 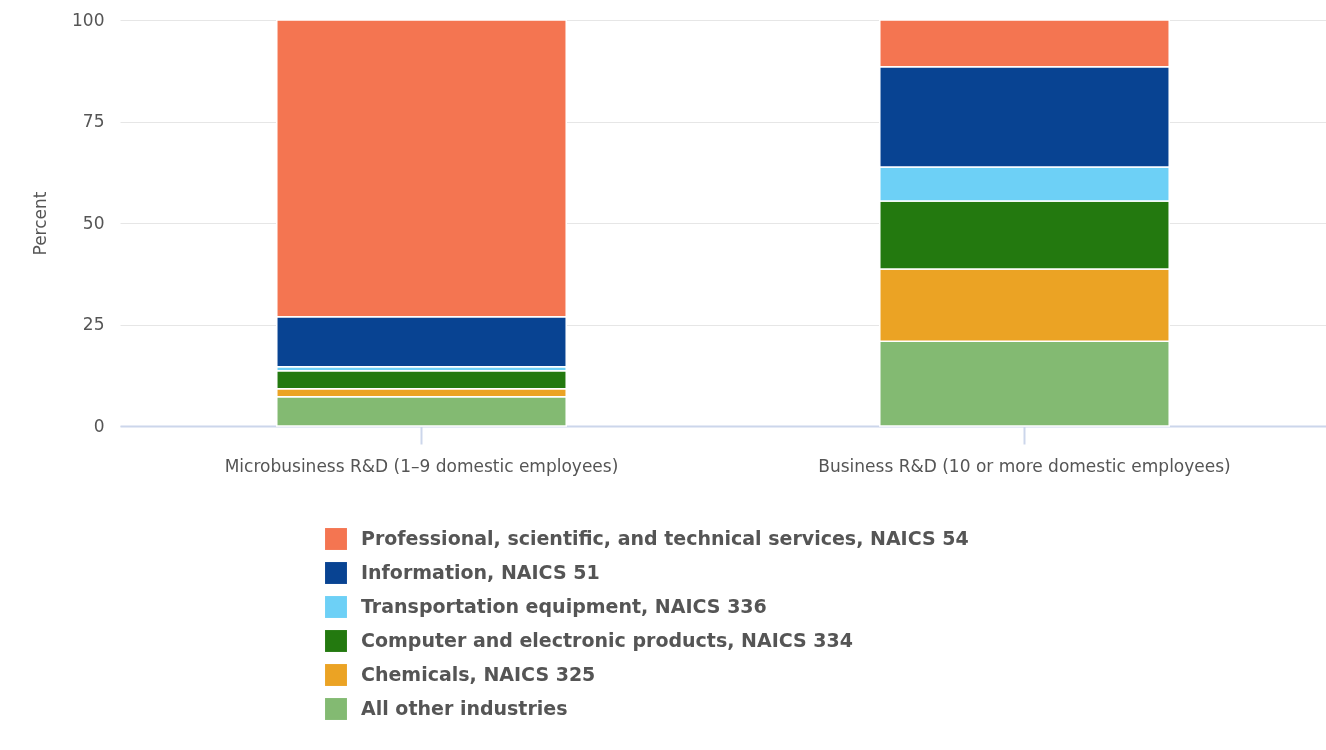 What do you see at coordinates (478, 674) in the screenshot?
I see `legend-label: Chemicals, NAICS 325` at bounding box center [478, 674].